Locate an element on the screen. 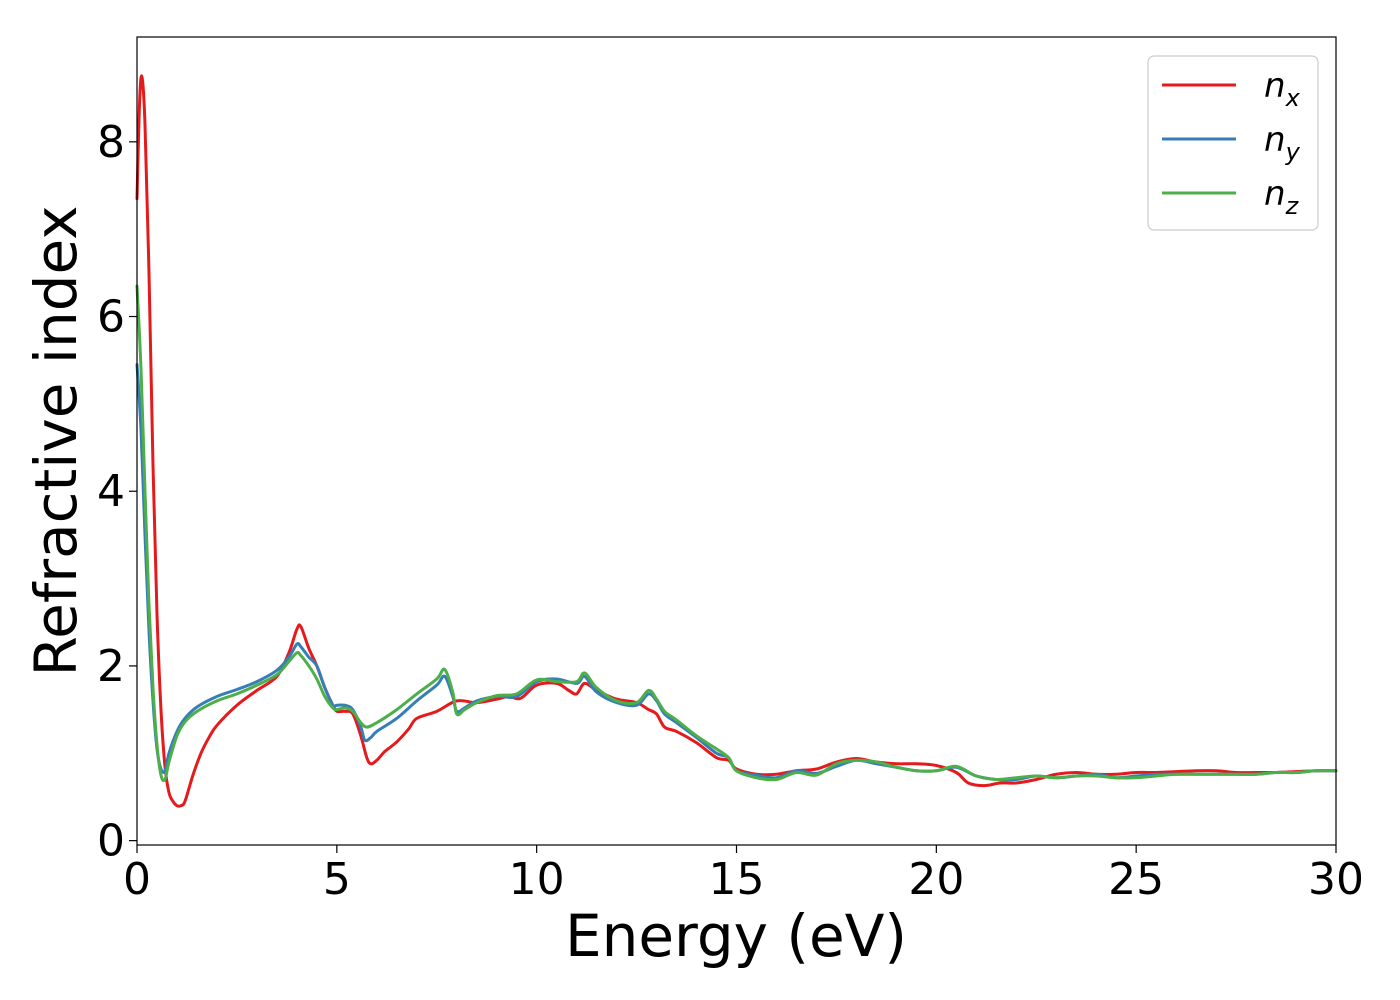  y-tick-label: 2 is located at coordinates (111, 666).